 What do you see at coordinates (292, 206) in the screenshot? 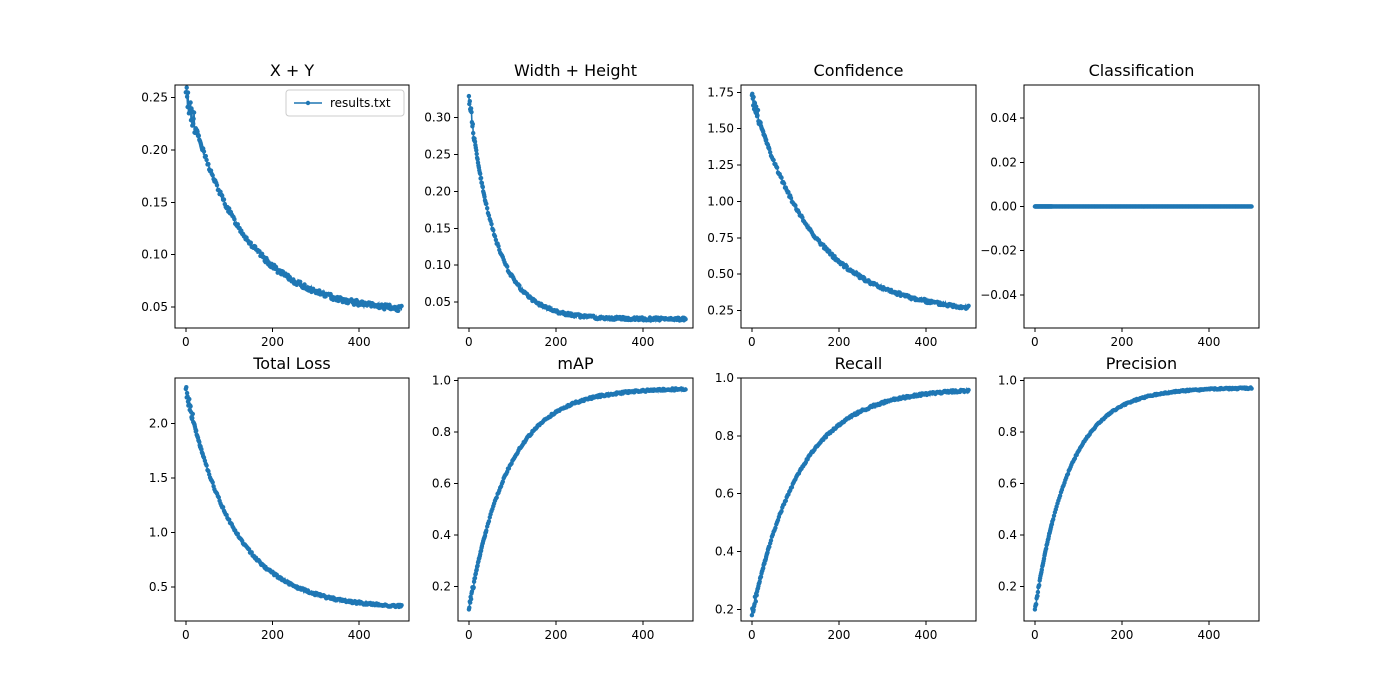
I see `x-y-axes-frame` at bounding box center [292, 206].